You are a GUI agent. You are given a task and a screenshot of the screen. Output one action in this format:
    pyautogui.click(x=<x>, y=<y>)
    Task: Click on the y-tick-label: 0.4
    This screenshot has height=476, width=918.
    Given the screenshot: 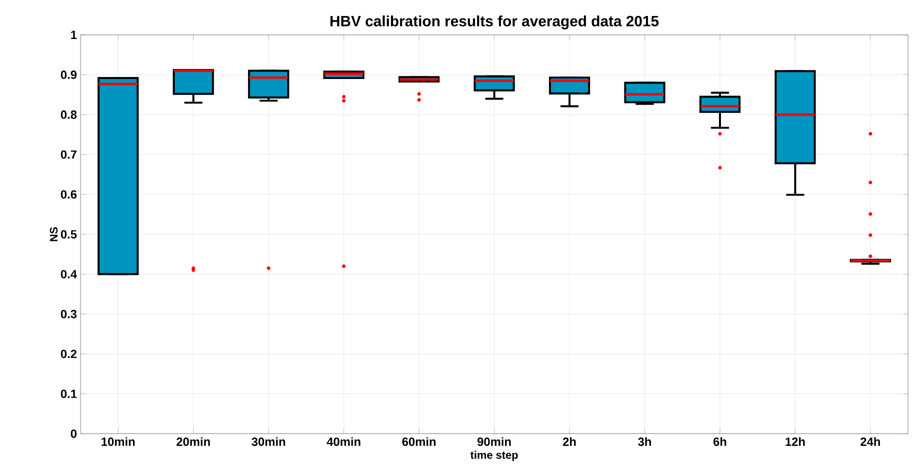 What is the action you would take?
    pyautogui.click(x=68, y=274)
    